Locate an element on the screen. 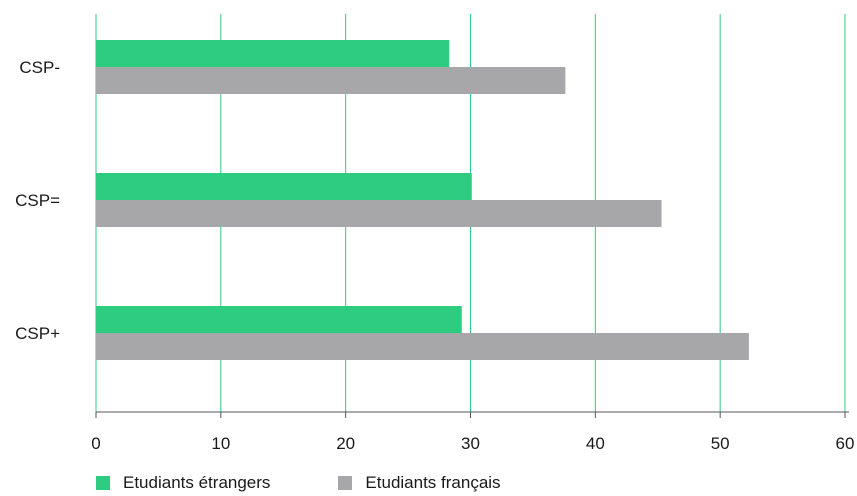 This screenshot has width=857, height=496. legend-item-series-2: Etudiants français is located at coordinates (419, 483).